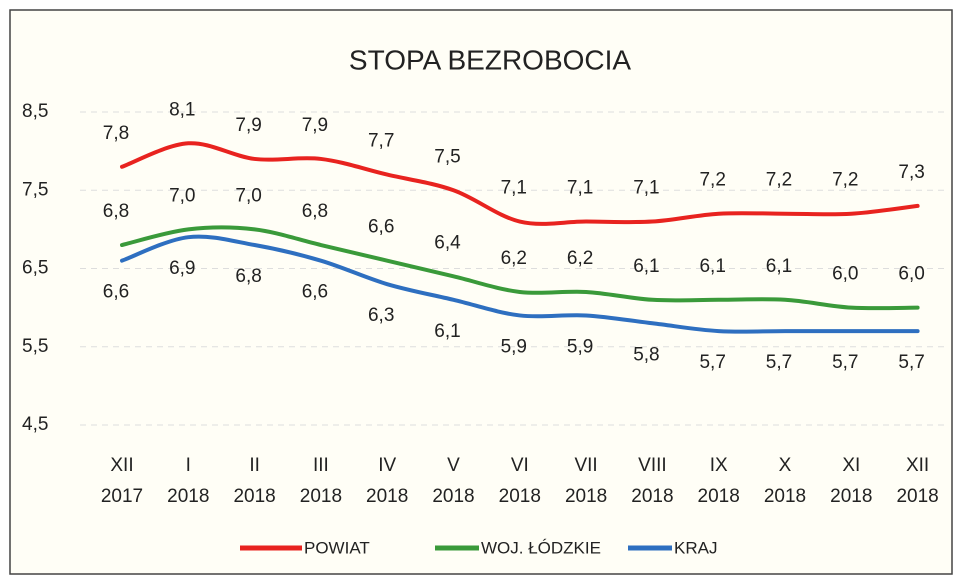 This screenshot has height=584, width=962. Describe the element at coordinates (35, 111) in the screenshot. I see `y-tick-label: 8,5` at that location.